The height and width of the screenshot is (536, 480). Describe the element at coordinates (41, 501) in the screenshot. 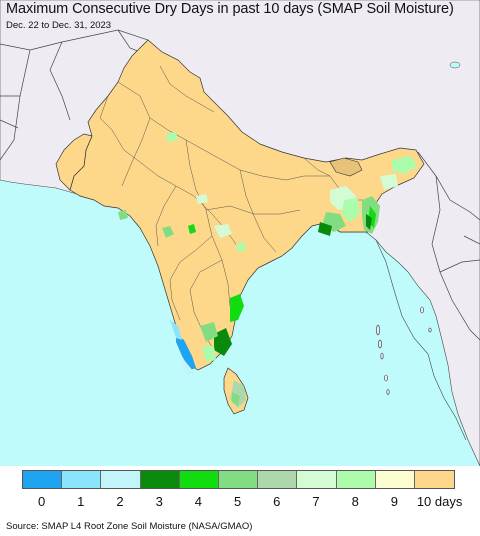

I see `legend-label: 0` at that location.